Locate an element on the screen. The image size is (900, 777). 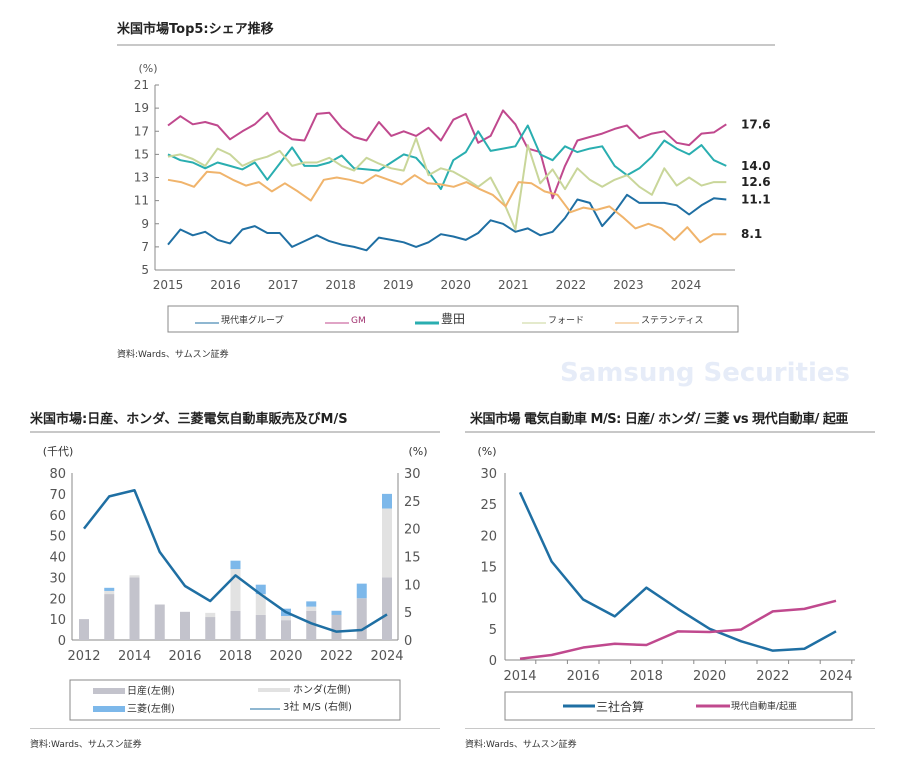
legend-label: ステランティス is located at coordinates (672, 320).